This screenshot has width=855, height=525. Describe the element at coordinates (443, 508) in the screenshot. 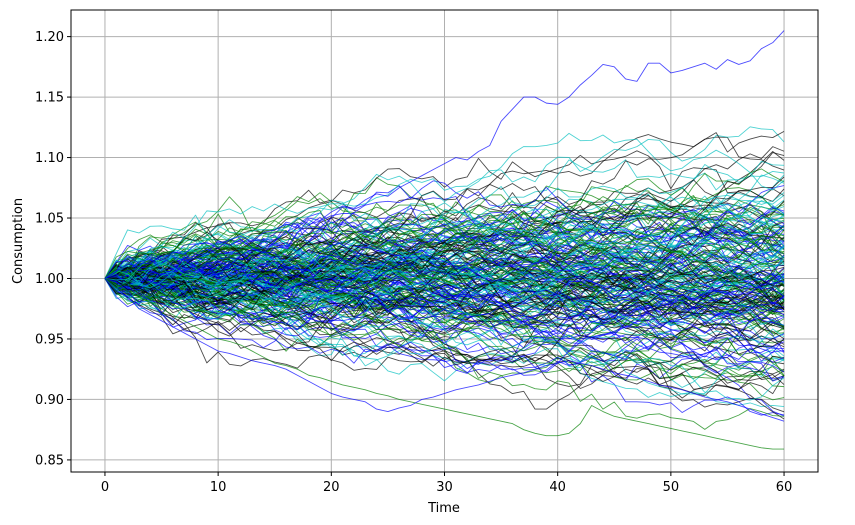

I see `x-axis-label: Time` at that location.